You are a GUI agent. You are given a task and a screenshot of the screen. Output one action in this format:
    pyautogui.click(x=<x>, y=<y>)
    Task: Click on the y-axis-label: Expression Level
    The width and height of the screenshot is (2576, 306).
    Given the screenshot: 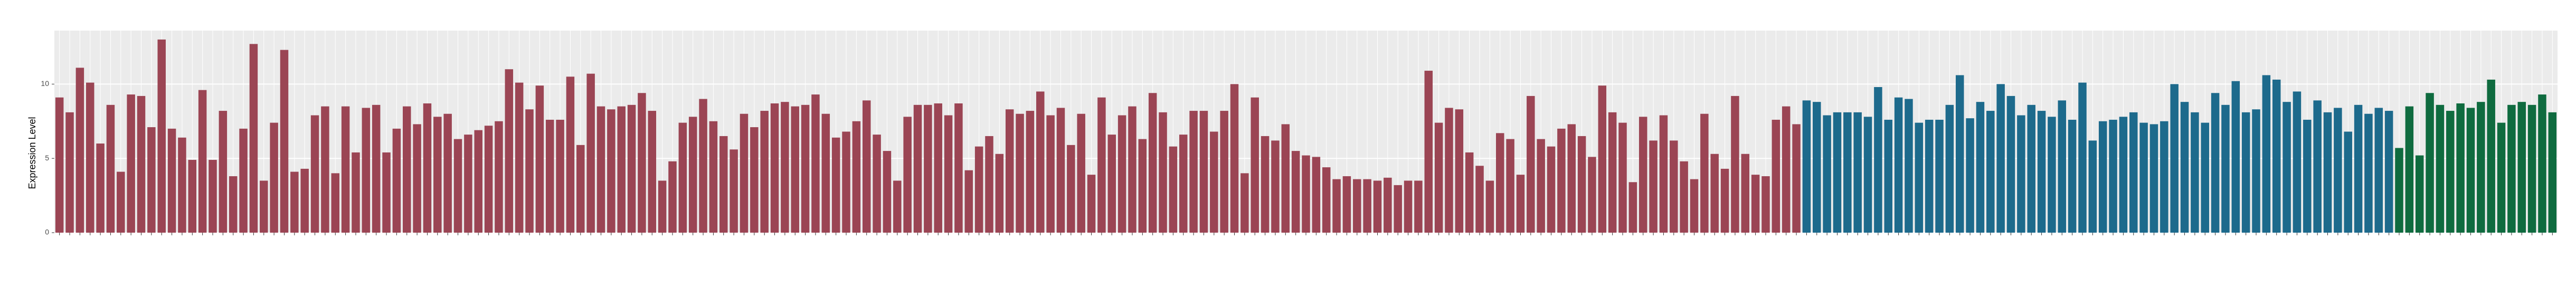 What is the action you would take?
    pyautogui.click(x=32, y=153)
    